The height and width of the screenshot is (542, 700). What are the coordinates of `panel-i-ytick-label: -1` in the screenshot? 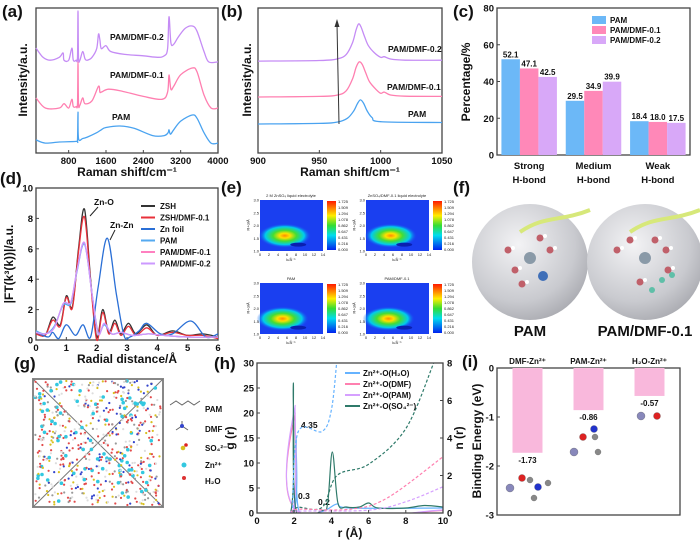 It's located at (490, 418).